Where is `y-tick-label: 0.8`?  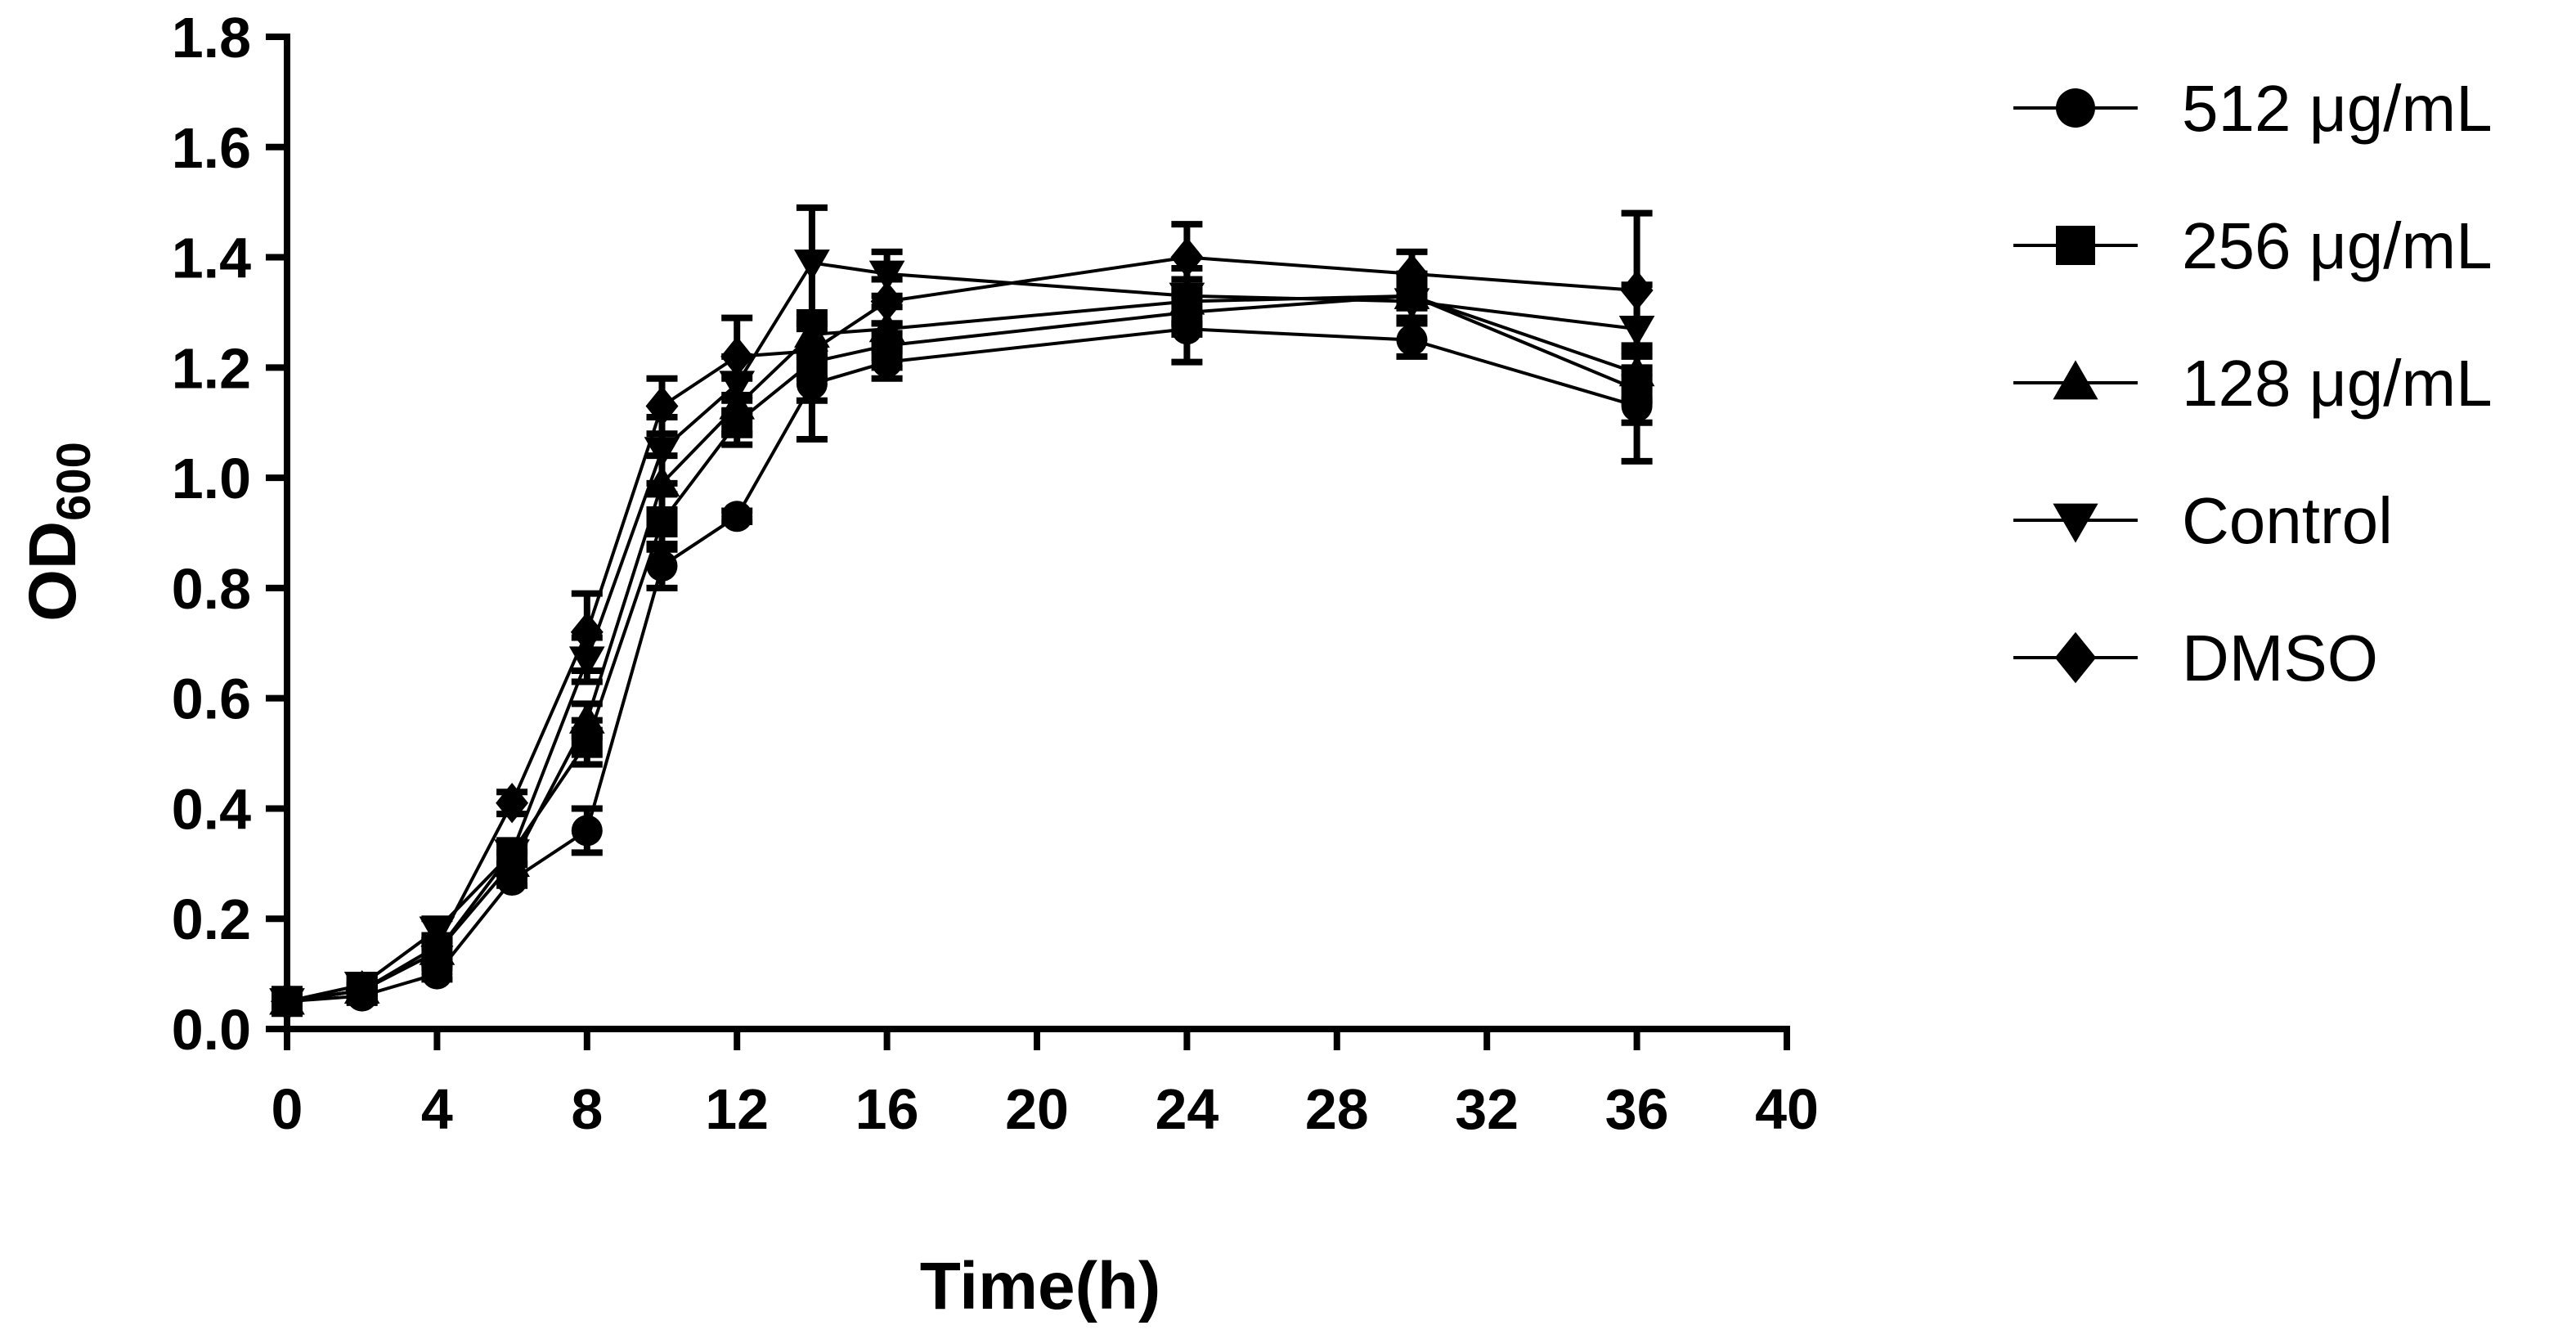 y-tick-label: 0.8 is located at coordinates (212, 589).